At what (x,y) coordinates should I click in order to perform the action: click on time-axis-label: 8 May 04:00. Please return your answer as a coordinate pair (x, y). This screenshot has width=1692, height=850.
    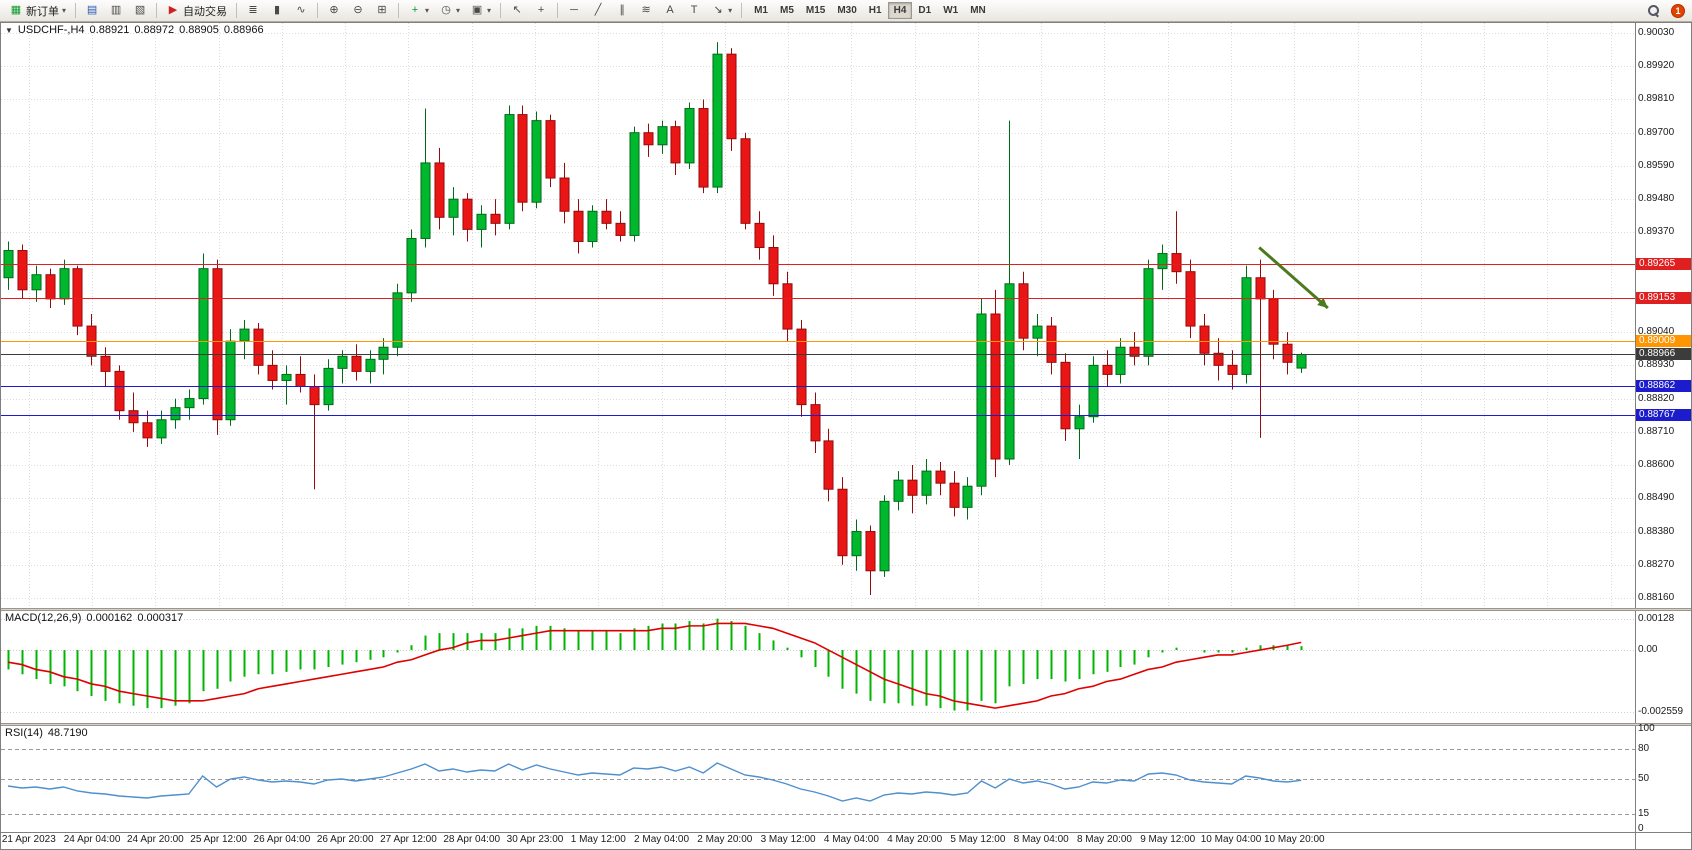
    Looking at the image, I should click on (1041, 839).